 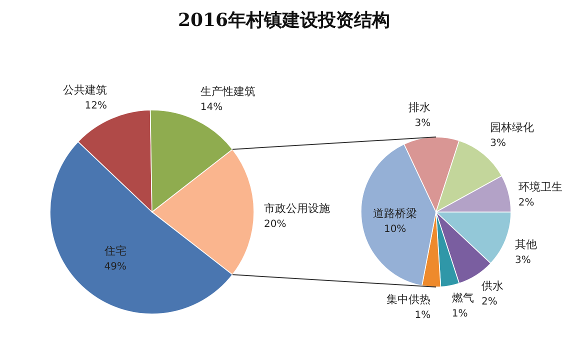 I want to click on slice-label: 环境卫生, so click(x=540, y=187).